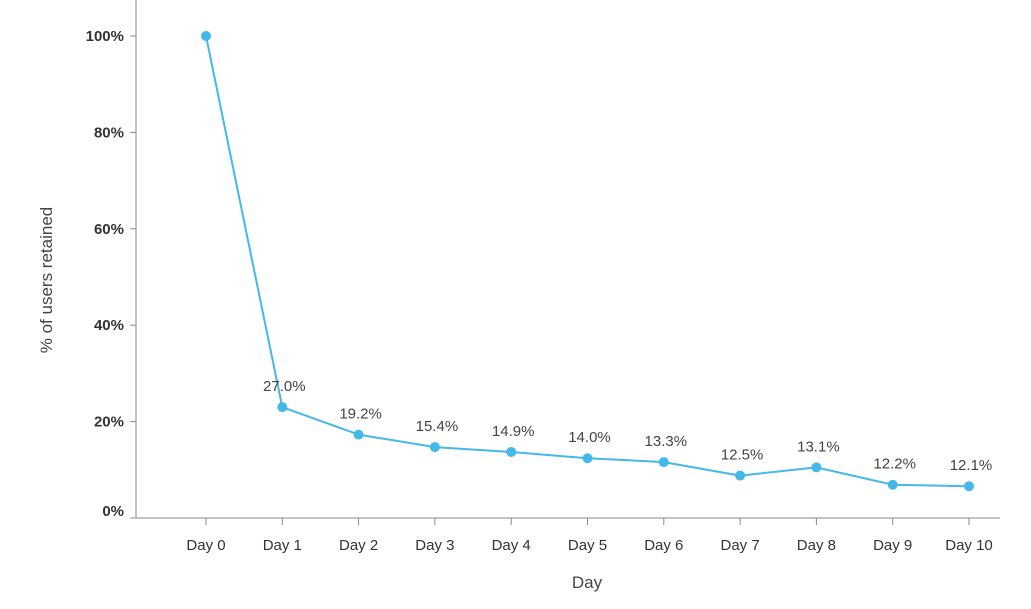  Describe the element at coordinates (971, 465) in the screenshot. I see `data-label: 12.1%` at that location.